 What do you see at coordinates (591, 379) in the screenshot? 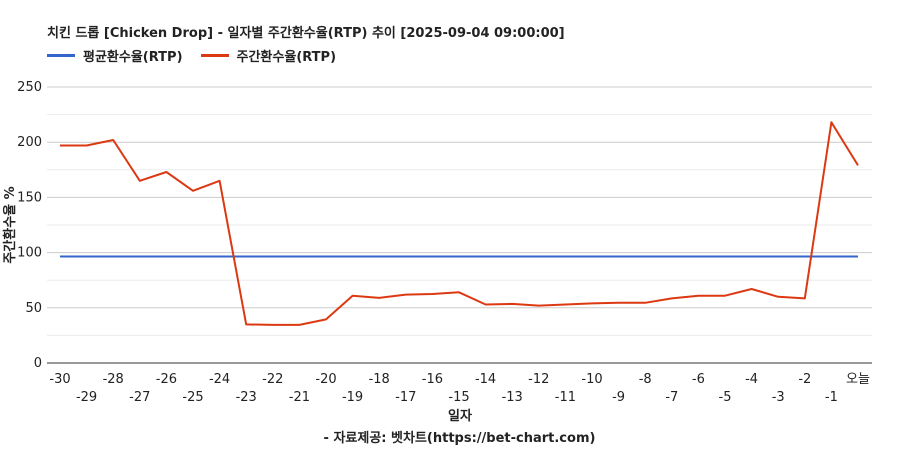
I see `x-tick-label: -10` at bounding box center [591, 379].